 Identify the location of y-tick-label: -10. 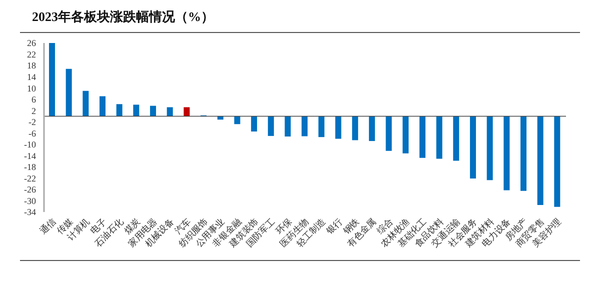
(30, 145).